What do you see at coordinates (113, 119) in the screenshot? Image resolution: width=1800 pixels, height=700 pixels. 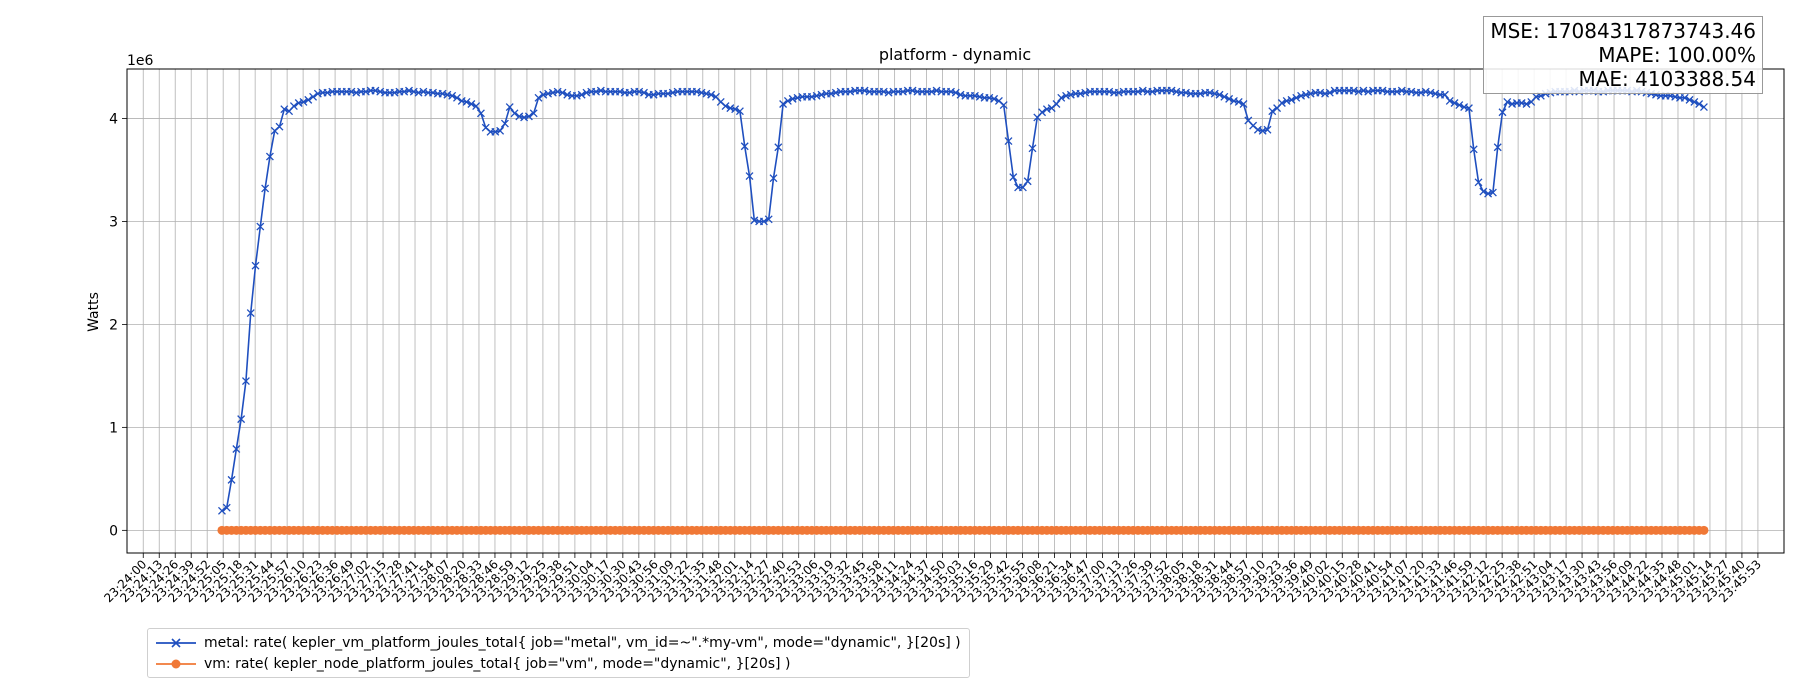 I see `y-tick-label: 4` at bounding box center [113, 119].